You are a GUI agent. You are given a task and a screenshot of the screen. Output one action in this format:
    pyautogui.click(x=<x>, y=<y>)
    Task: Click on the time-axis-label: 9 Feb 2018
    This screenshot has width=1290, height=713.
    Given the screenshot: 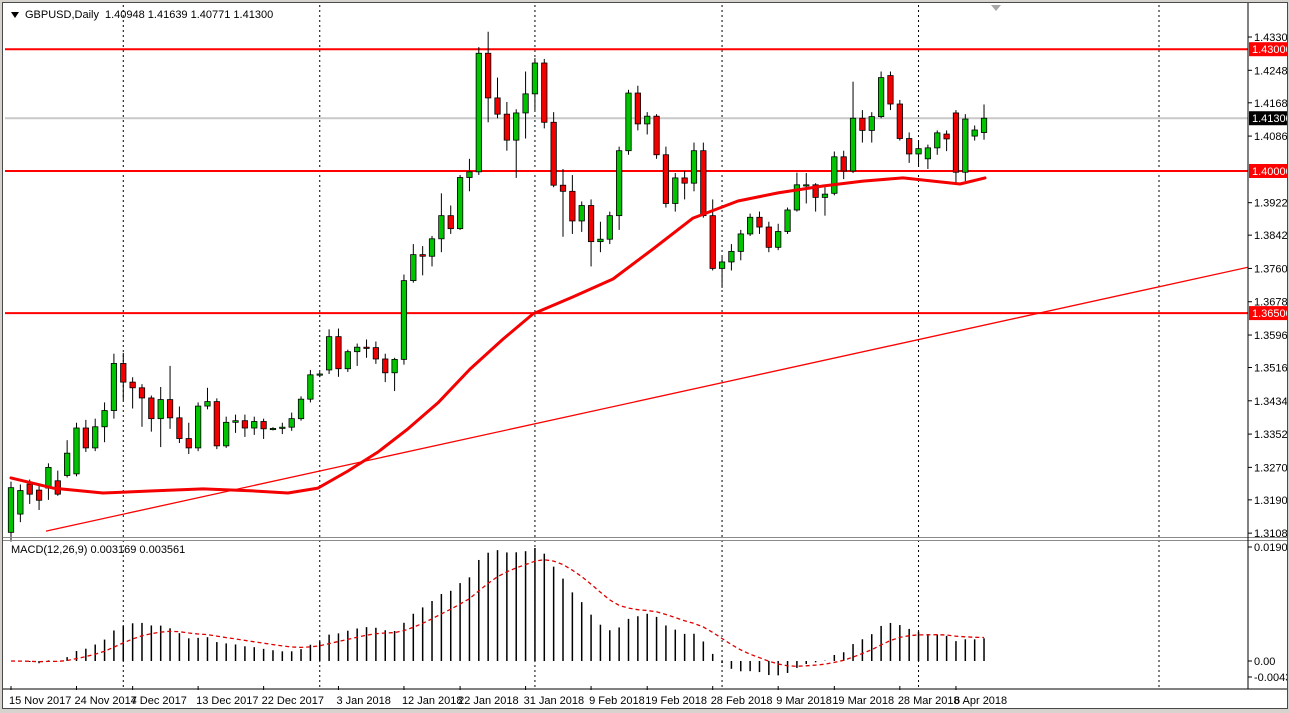 What is the action you would take?
    pyautogui.click(x=617, y=701)
    